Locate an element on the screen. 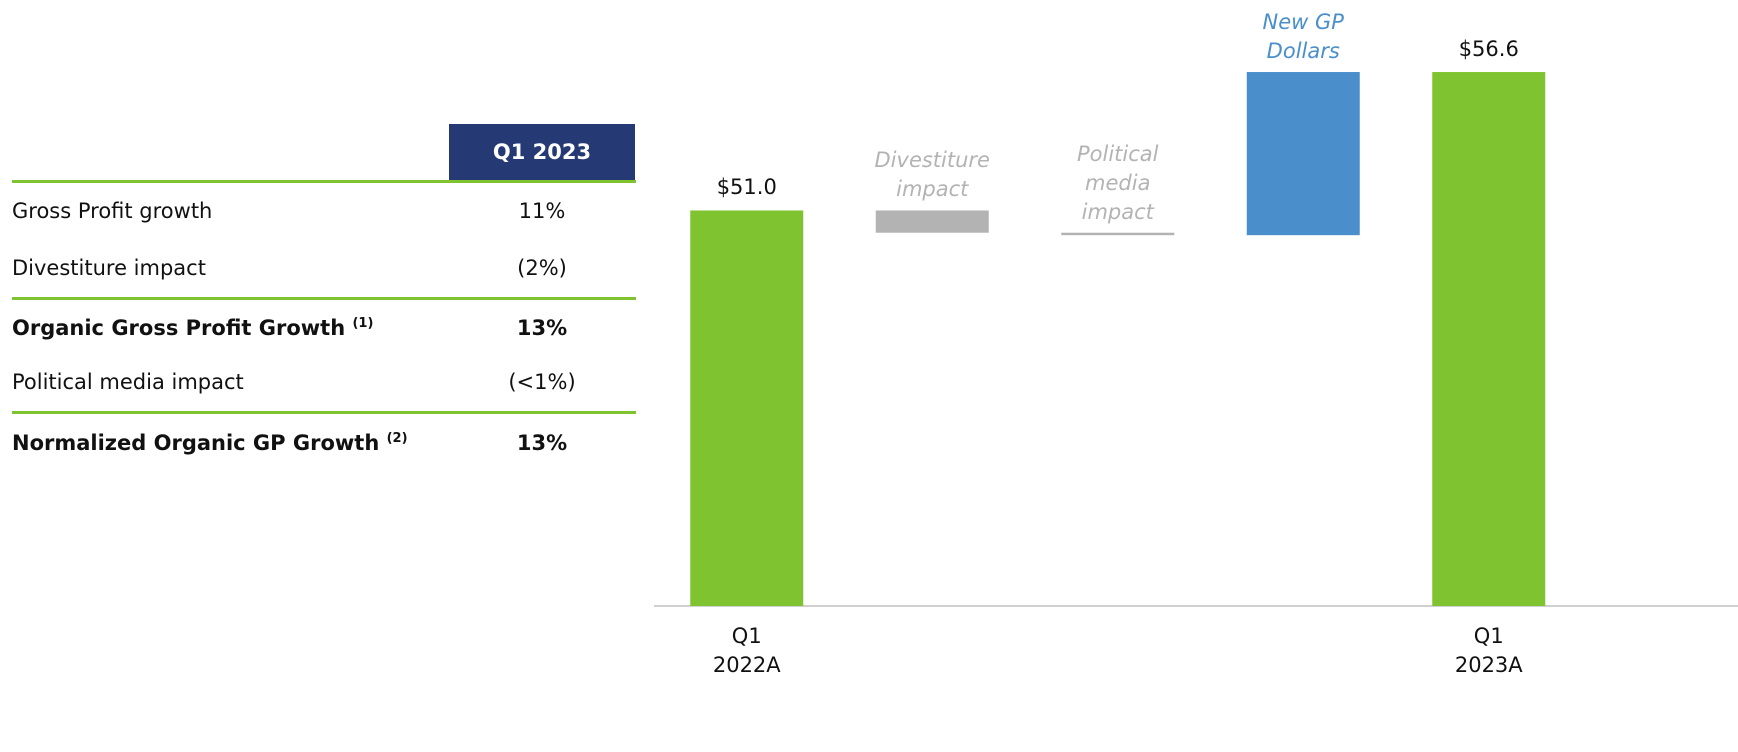 This screenshot has height=752, width=1738. table-row: Normalized Organic GP Growth (2) 13% is located at coordinates (324, 441).